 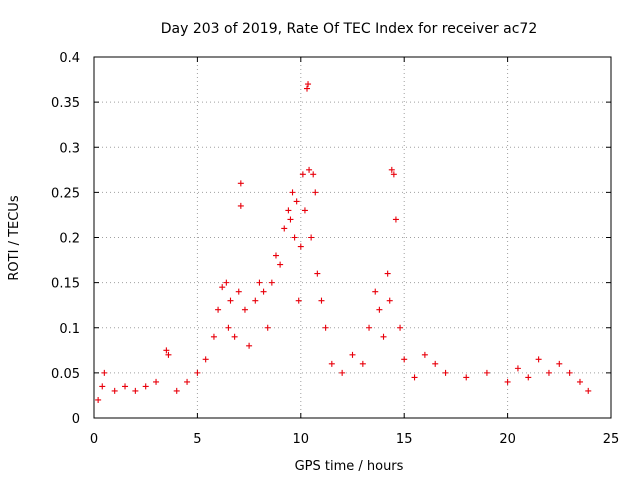 What do you see at coordinates (65, 374) in the screenshot?
I see `y-tick-label: 0.05` at bounding box center [65, 374].